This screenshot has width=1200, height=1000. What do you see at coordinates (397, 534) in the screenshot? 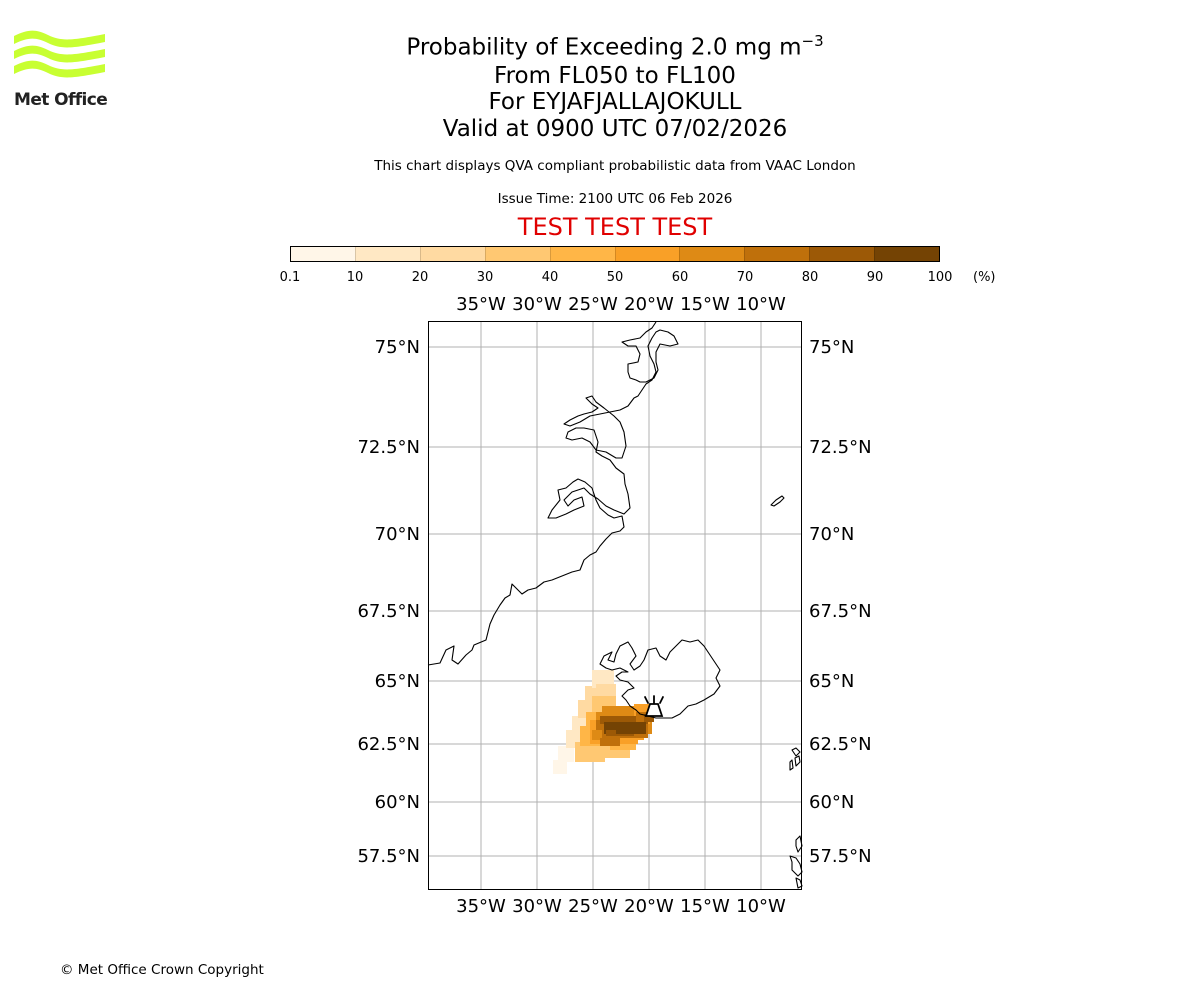
I see `latitude-label-left: 70°N` at bounding box center [397, 534].